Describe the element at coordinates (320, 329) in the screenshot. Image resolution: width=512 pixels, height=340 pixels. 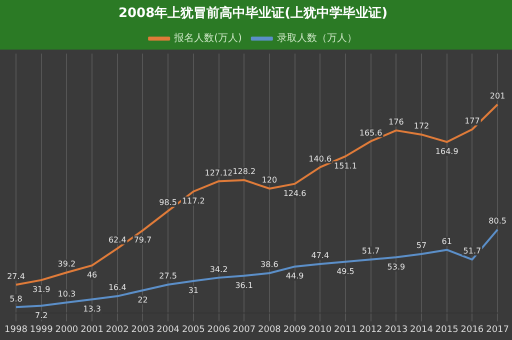
I see `x-tick-label: 2010` at that location.